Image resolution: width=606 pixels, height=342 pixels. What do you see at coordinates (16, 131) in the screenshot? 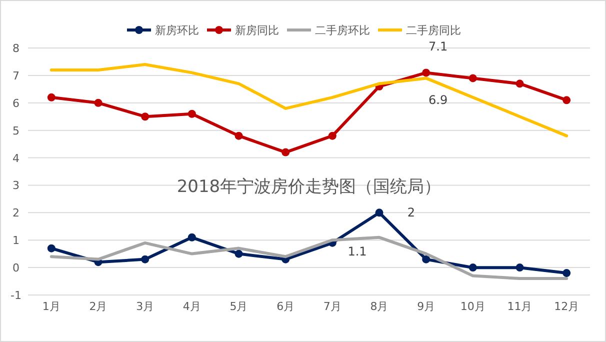
I see `y-tick-label: 5` at bounding box center [16, 131].